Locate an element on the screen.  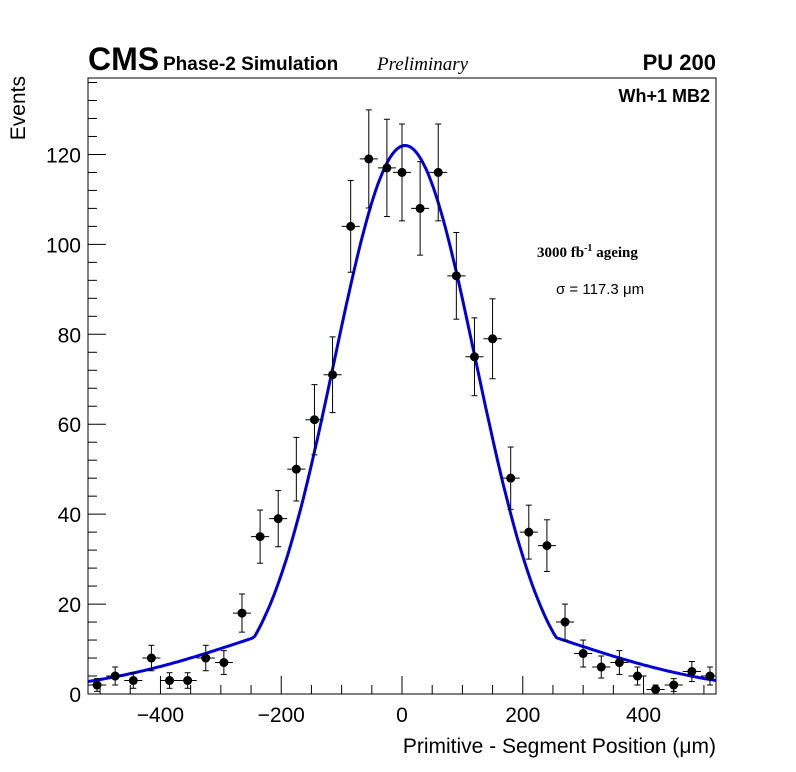
y-tick-label: 40 is located at coordinates (69, 515).